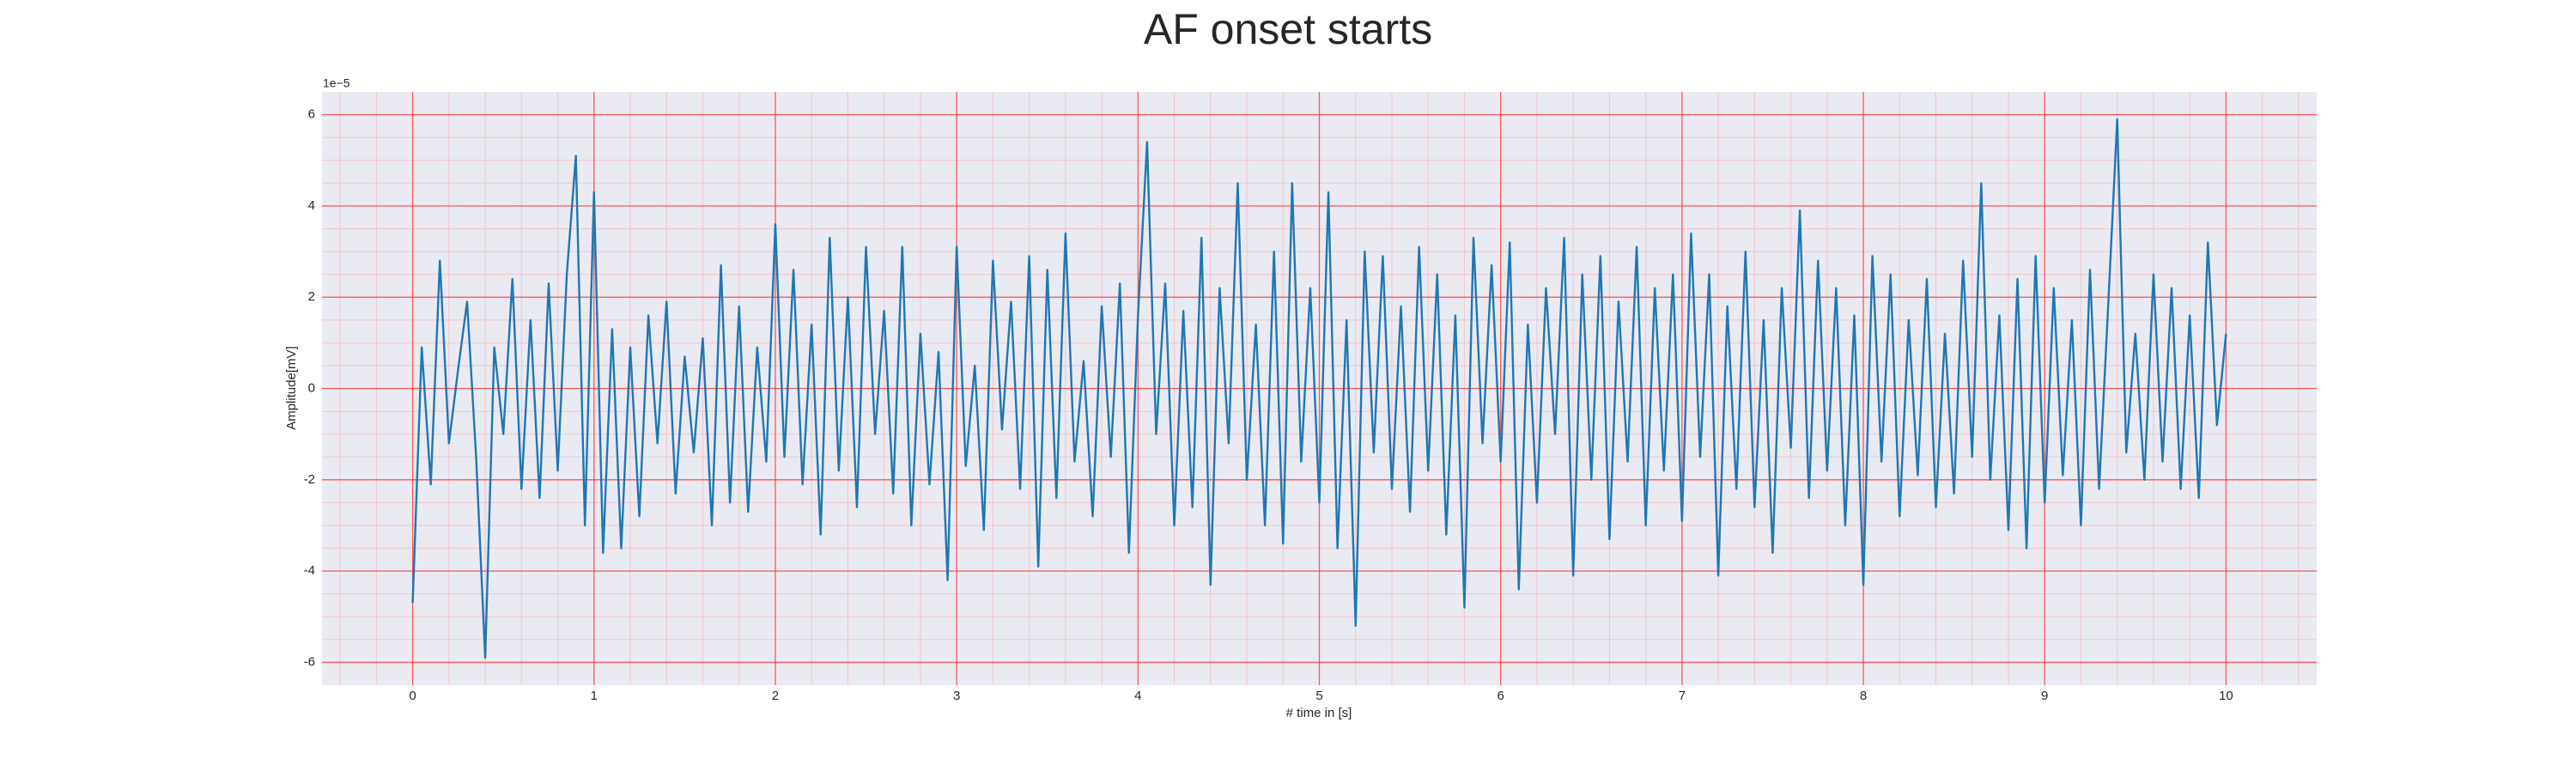  Describe the element at coordinates (594, 696) in the screenshot. I see `x-tick-label: 1` at that location.